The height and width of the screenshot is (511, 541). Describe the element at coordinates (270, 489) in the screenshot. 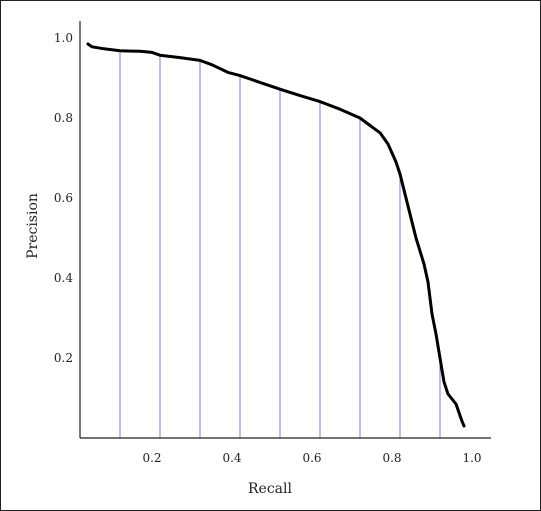

I see `x-axis-title: Recall` at that location.